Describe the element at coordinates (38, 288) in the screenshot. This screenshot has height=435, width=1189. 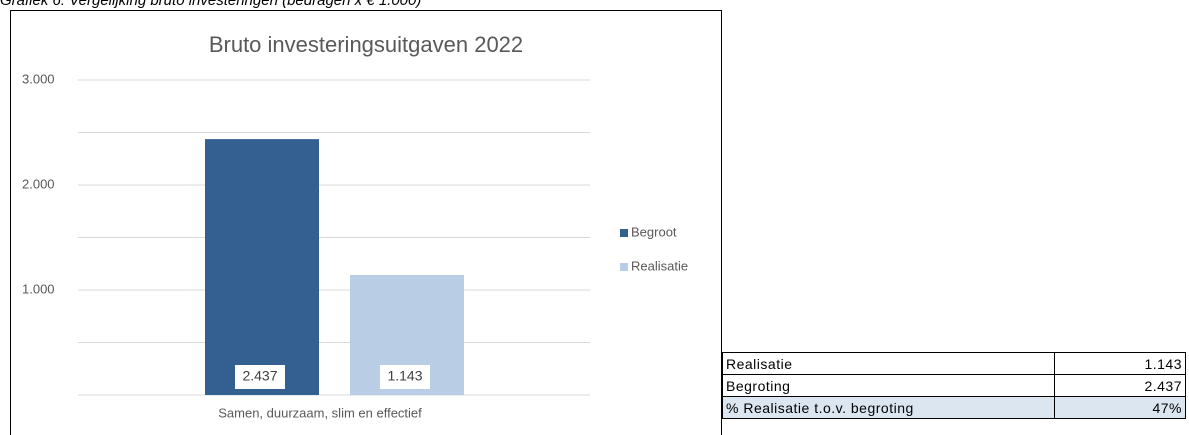
I see `y-tick-label: 1.000` at that location.